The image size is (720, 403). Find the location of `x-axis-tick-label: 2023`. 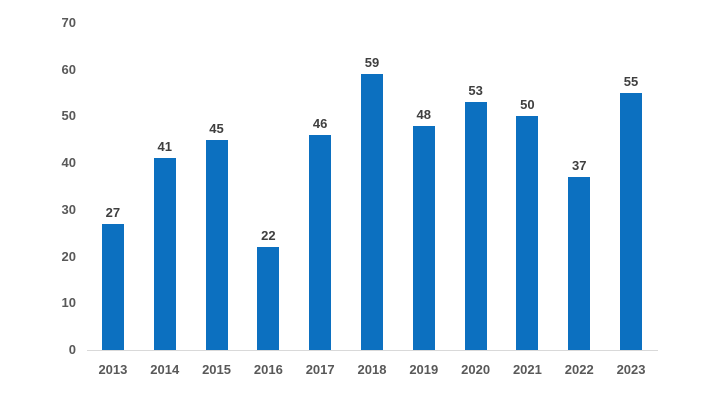

x-axis-tick-label: 2023 is located at coordinates (631, 369).